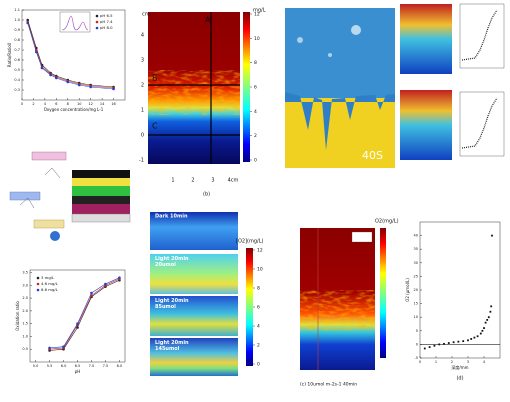 The image size is (510, 402). Describe the element at coordinates (106, 15) in the screenshot. I see `legend-label: pH 6.5` at that location.